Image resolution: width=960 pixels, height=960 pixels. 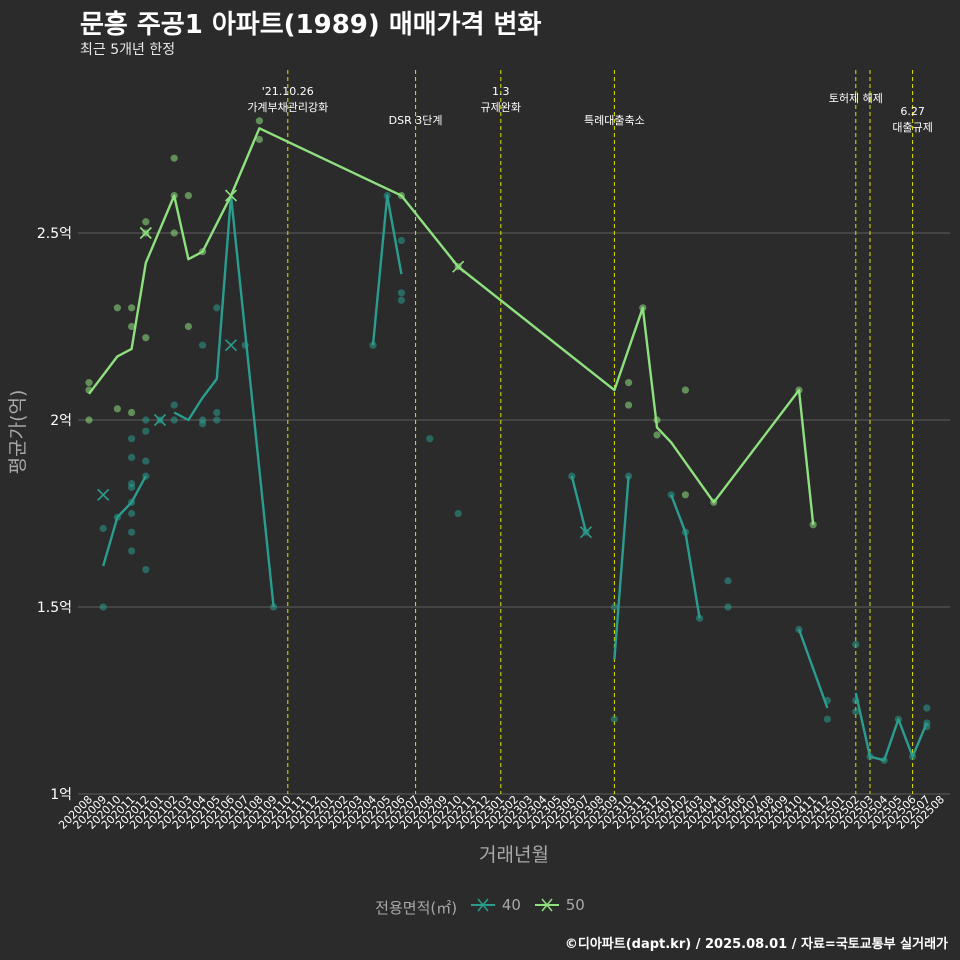 I want to click on event-label: 토허제 해제, so click(x=856, y=98).